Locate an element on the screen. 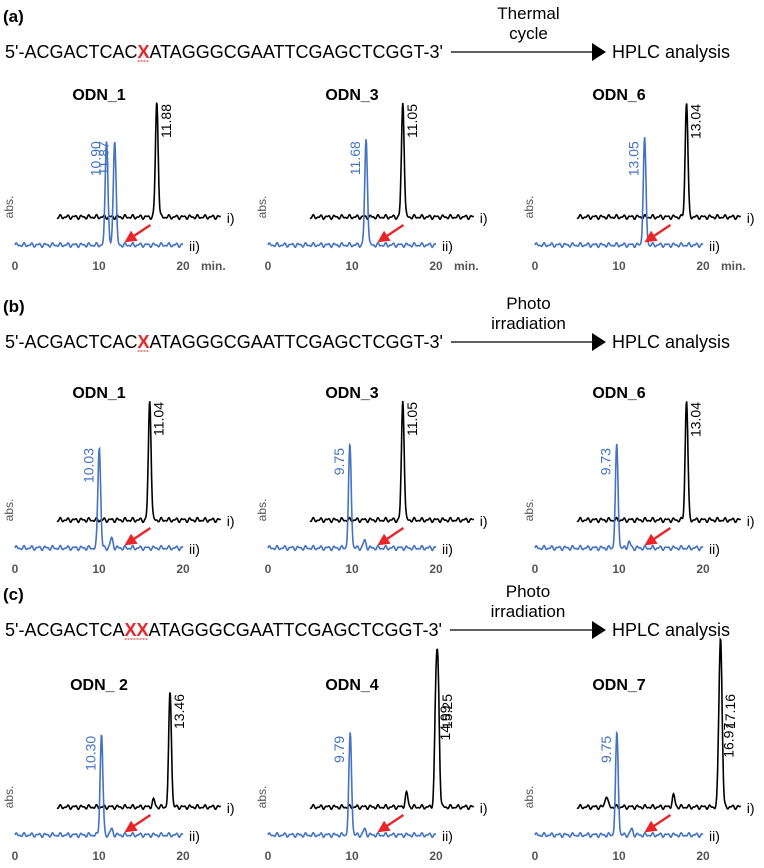 The height and width of the screenshot is (868, 764). peak-label: 10.03 is located at coordinates (88, 465).